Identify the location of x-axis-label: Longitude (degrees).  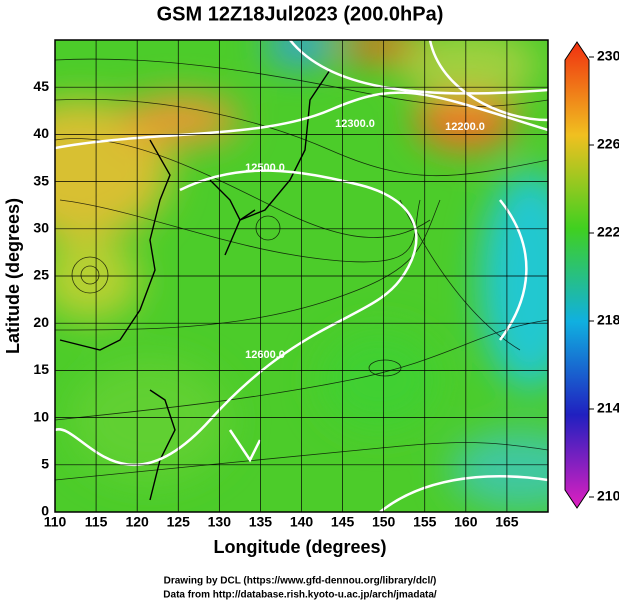
(299, 547).